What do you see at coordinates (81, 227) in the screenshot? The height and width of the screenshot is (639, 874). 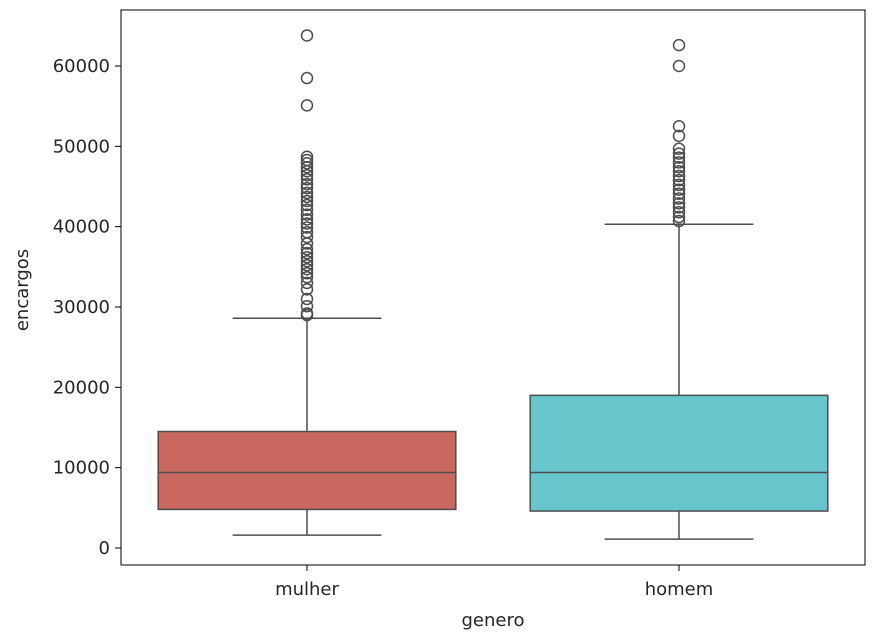 I see `y-tick-label: 40000` at bounding box center [81, 227].